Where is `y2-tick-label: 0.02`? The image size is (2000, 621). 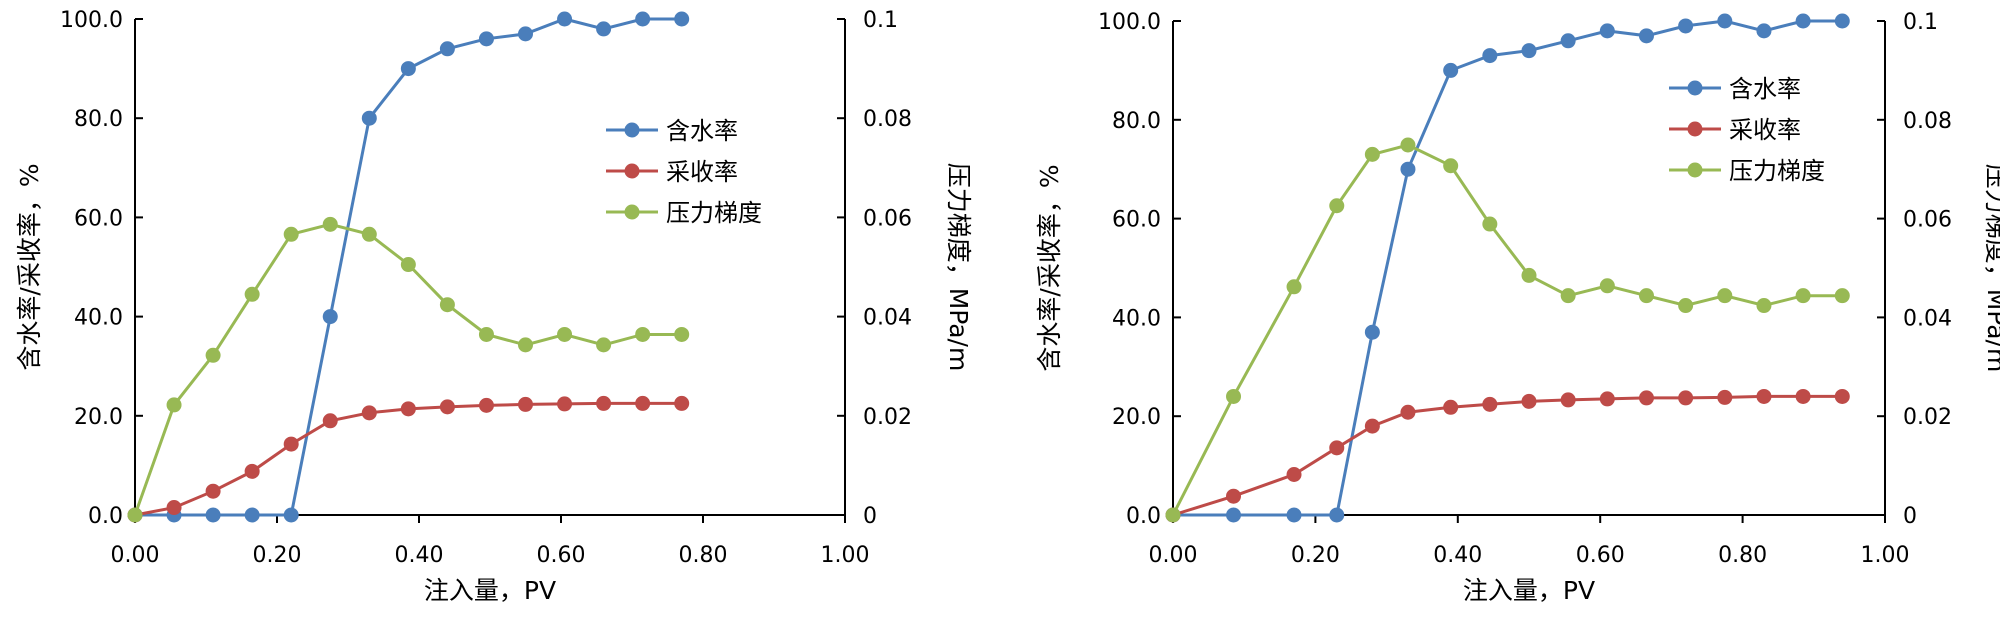 y2-tick-label: 0.02 is located at coordinates (887, 417).